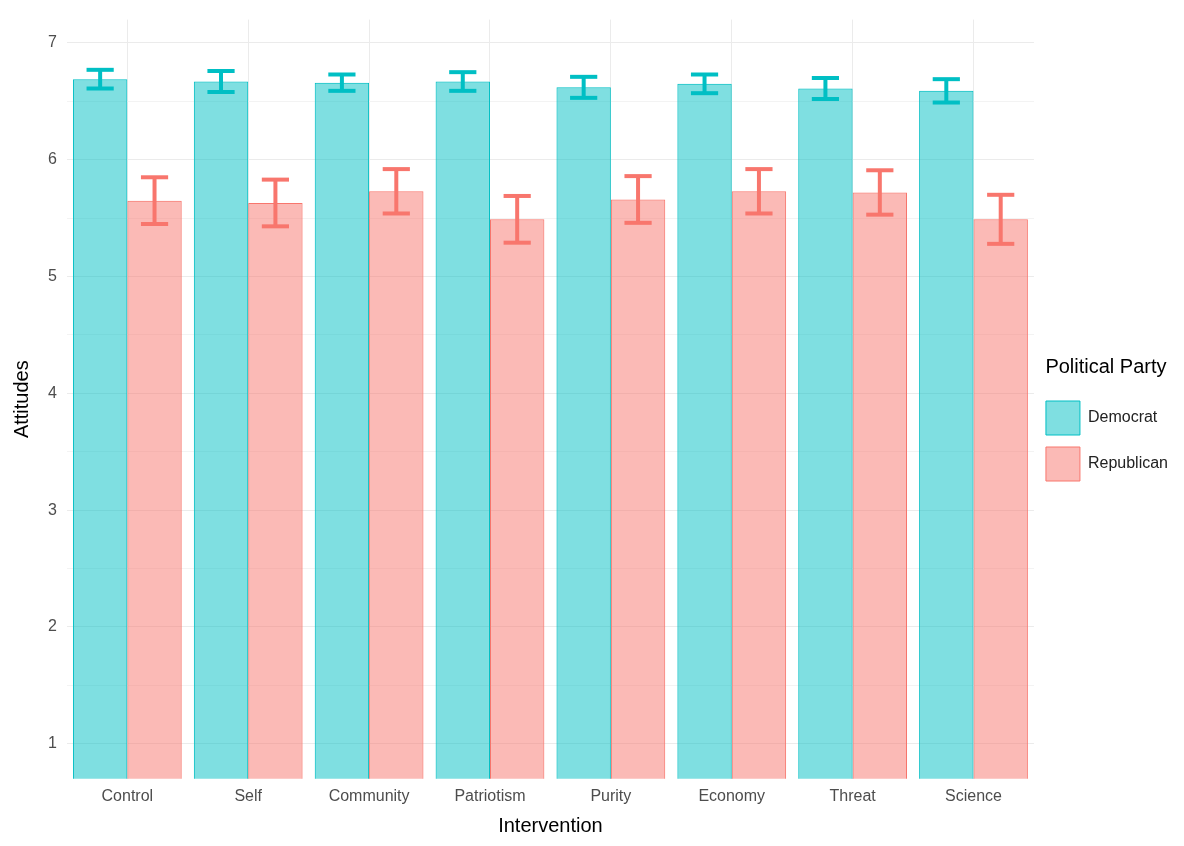  I want to click on y-tick-label: 6, so click(52, 159).